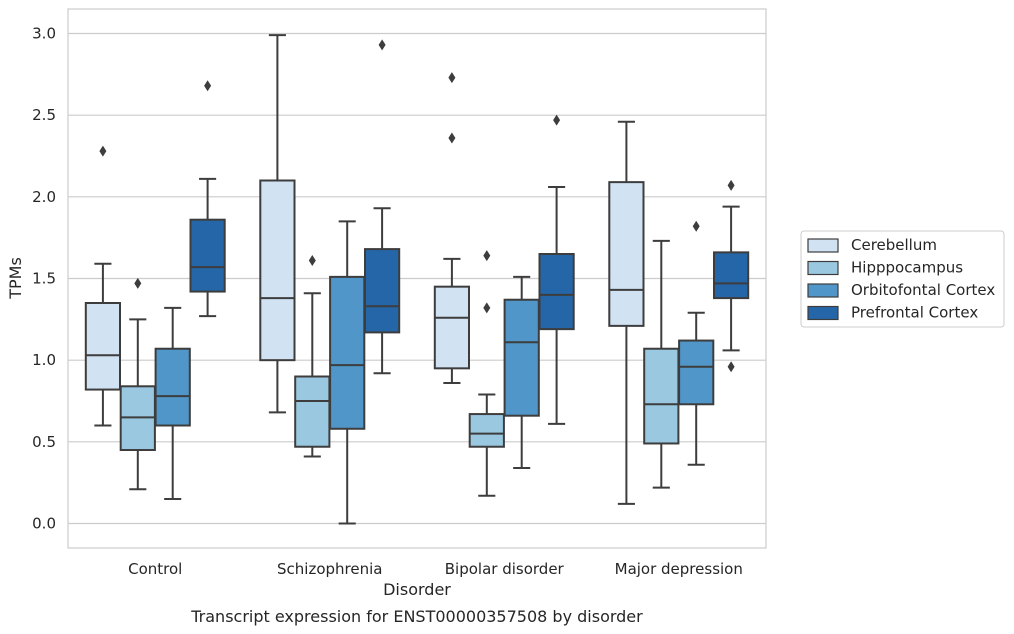 Image resolution: width=1014 pixels, height=634 pixels. I want to click on legend-entry: Orbitofontal Cortex, so click(901, 290).